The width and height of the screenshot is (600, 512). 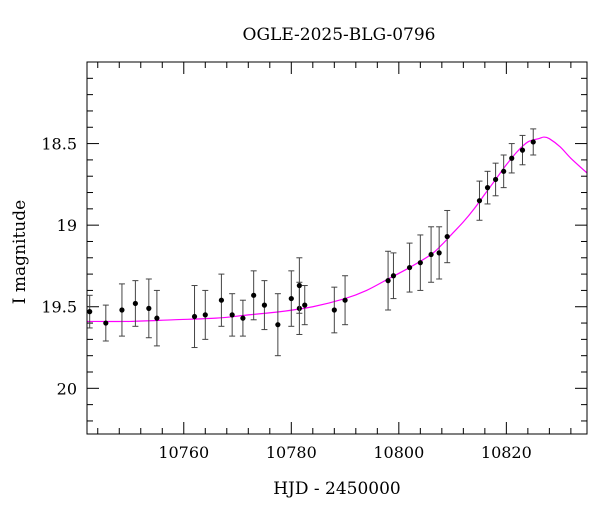 What do you see at coordinates (67, 225) in the screenshot?
I see `y-tick-label: 19` at bounding box center [67, 225].